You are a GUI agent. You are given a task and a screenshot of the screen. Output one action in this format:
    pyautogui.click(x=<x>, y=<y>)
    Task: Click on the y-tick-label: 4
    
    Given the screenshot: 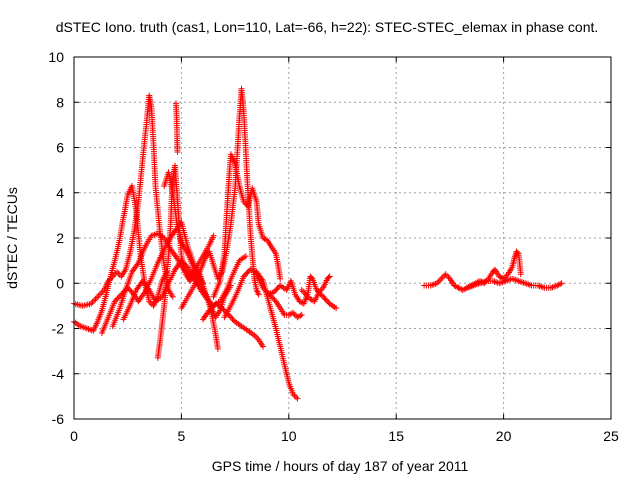 What is the action you would take?
    pyautogui.click(x=60, y=193)
    